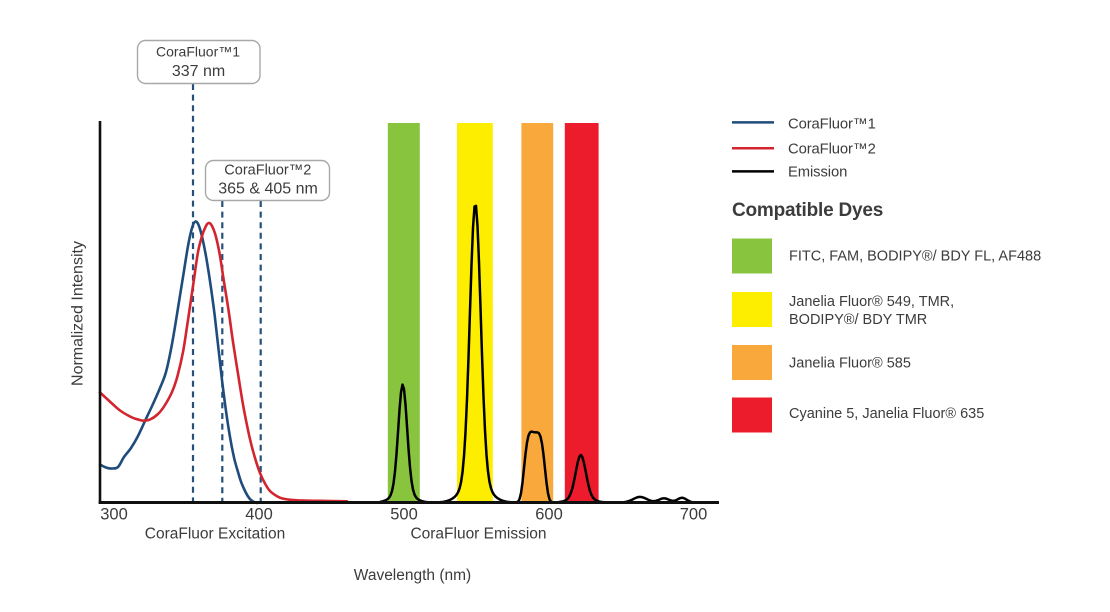 This screenshot has height=612, width=1110. I want to click on svg-text: 600, so click(549, 515).